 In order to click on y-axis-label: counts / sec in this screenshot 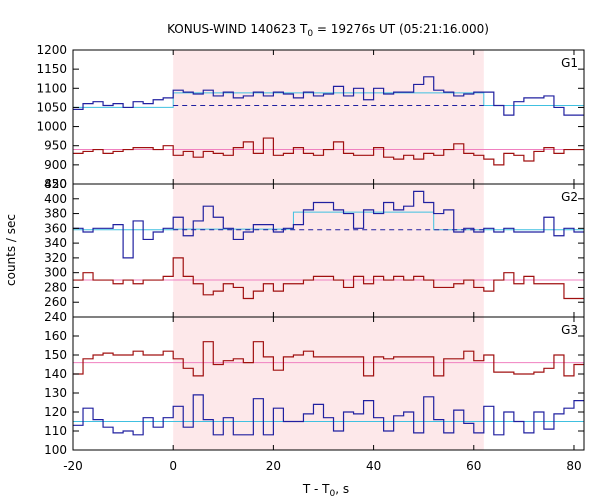, I will do `click(11, 250)`.